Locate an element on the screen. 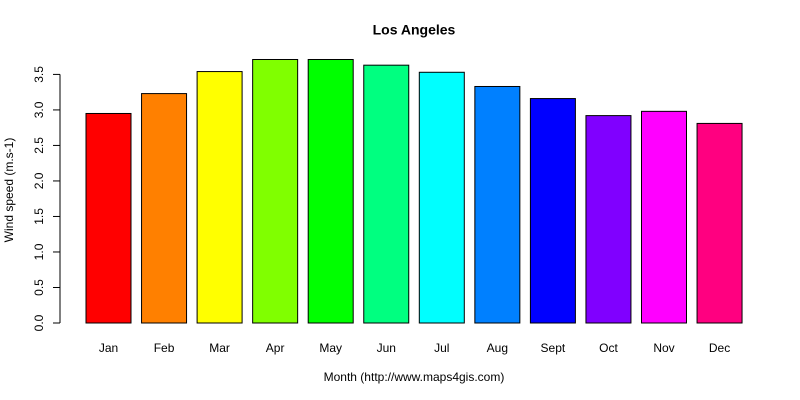  y-tick-label: 2.0 is located at coordinates (39, 180).